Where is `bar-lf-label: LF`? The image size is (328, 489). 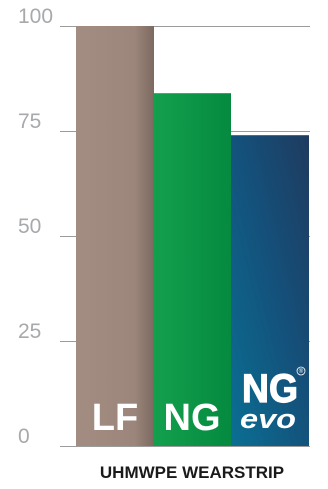 bar-lf-label: LF is located at coordinates (115, 418).